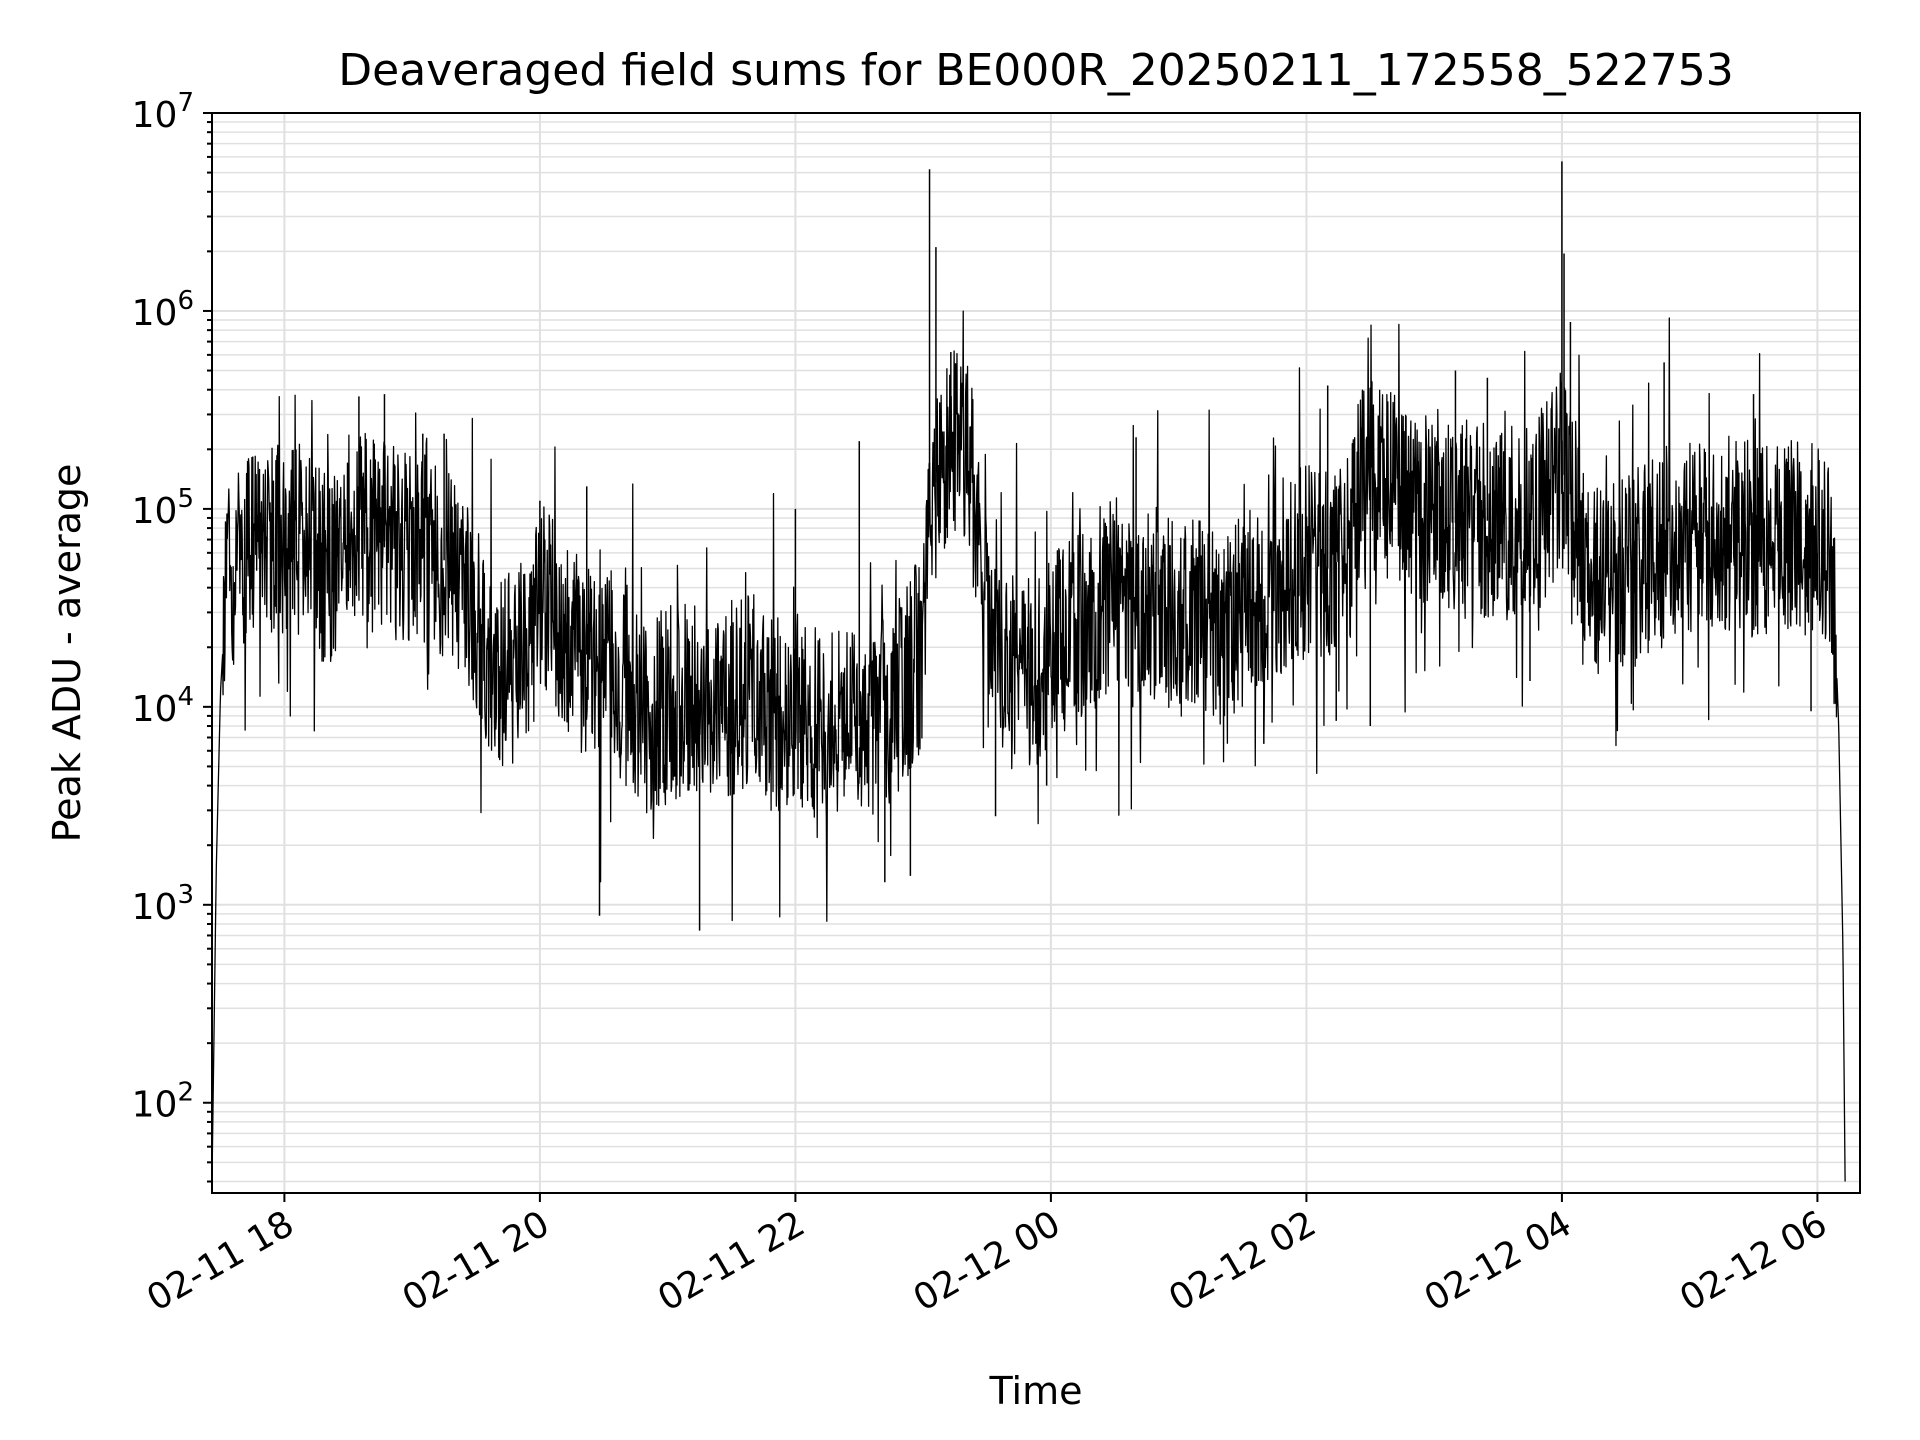  I want to click on y-tick-label: 10⁴, so click(163, 706).